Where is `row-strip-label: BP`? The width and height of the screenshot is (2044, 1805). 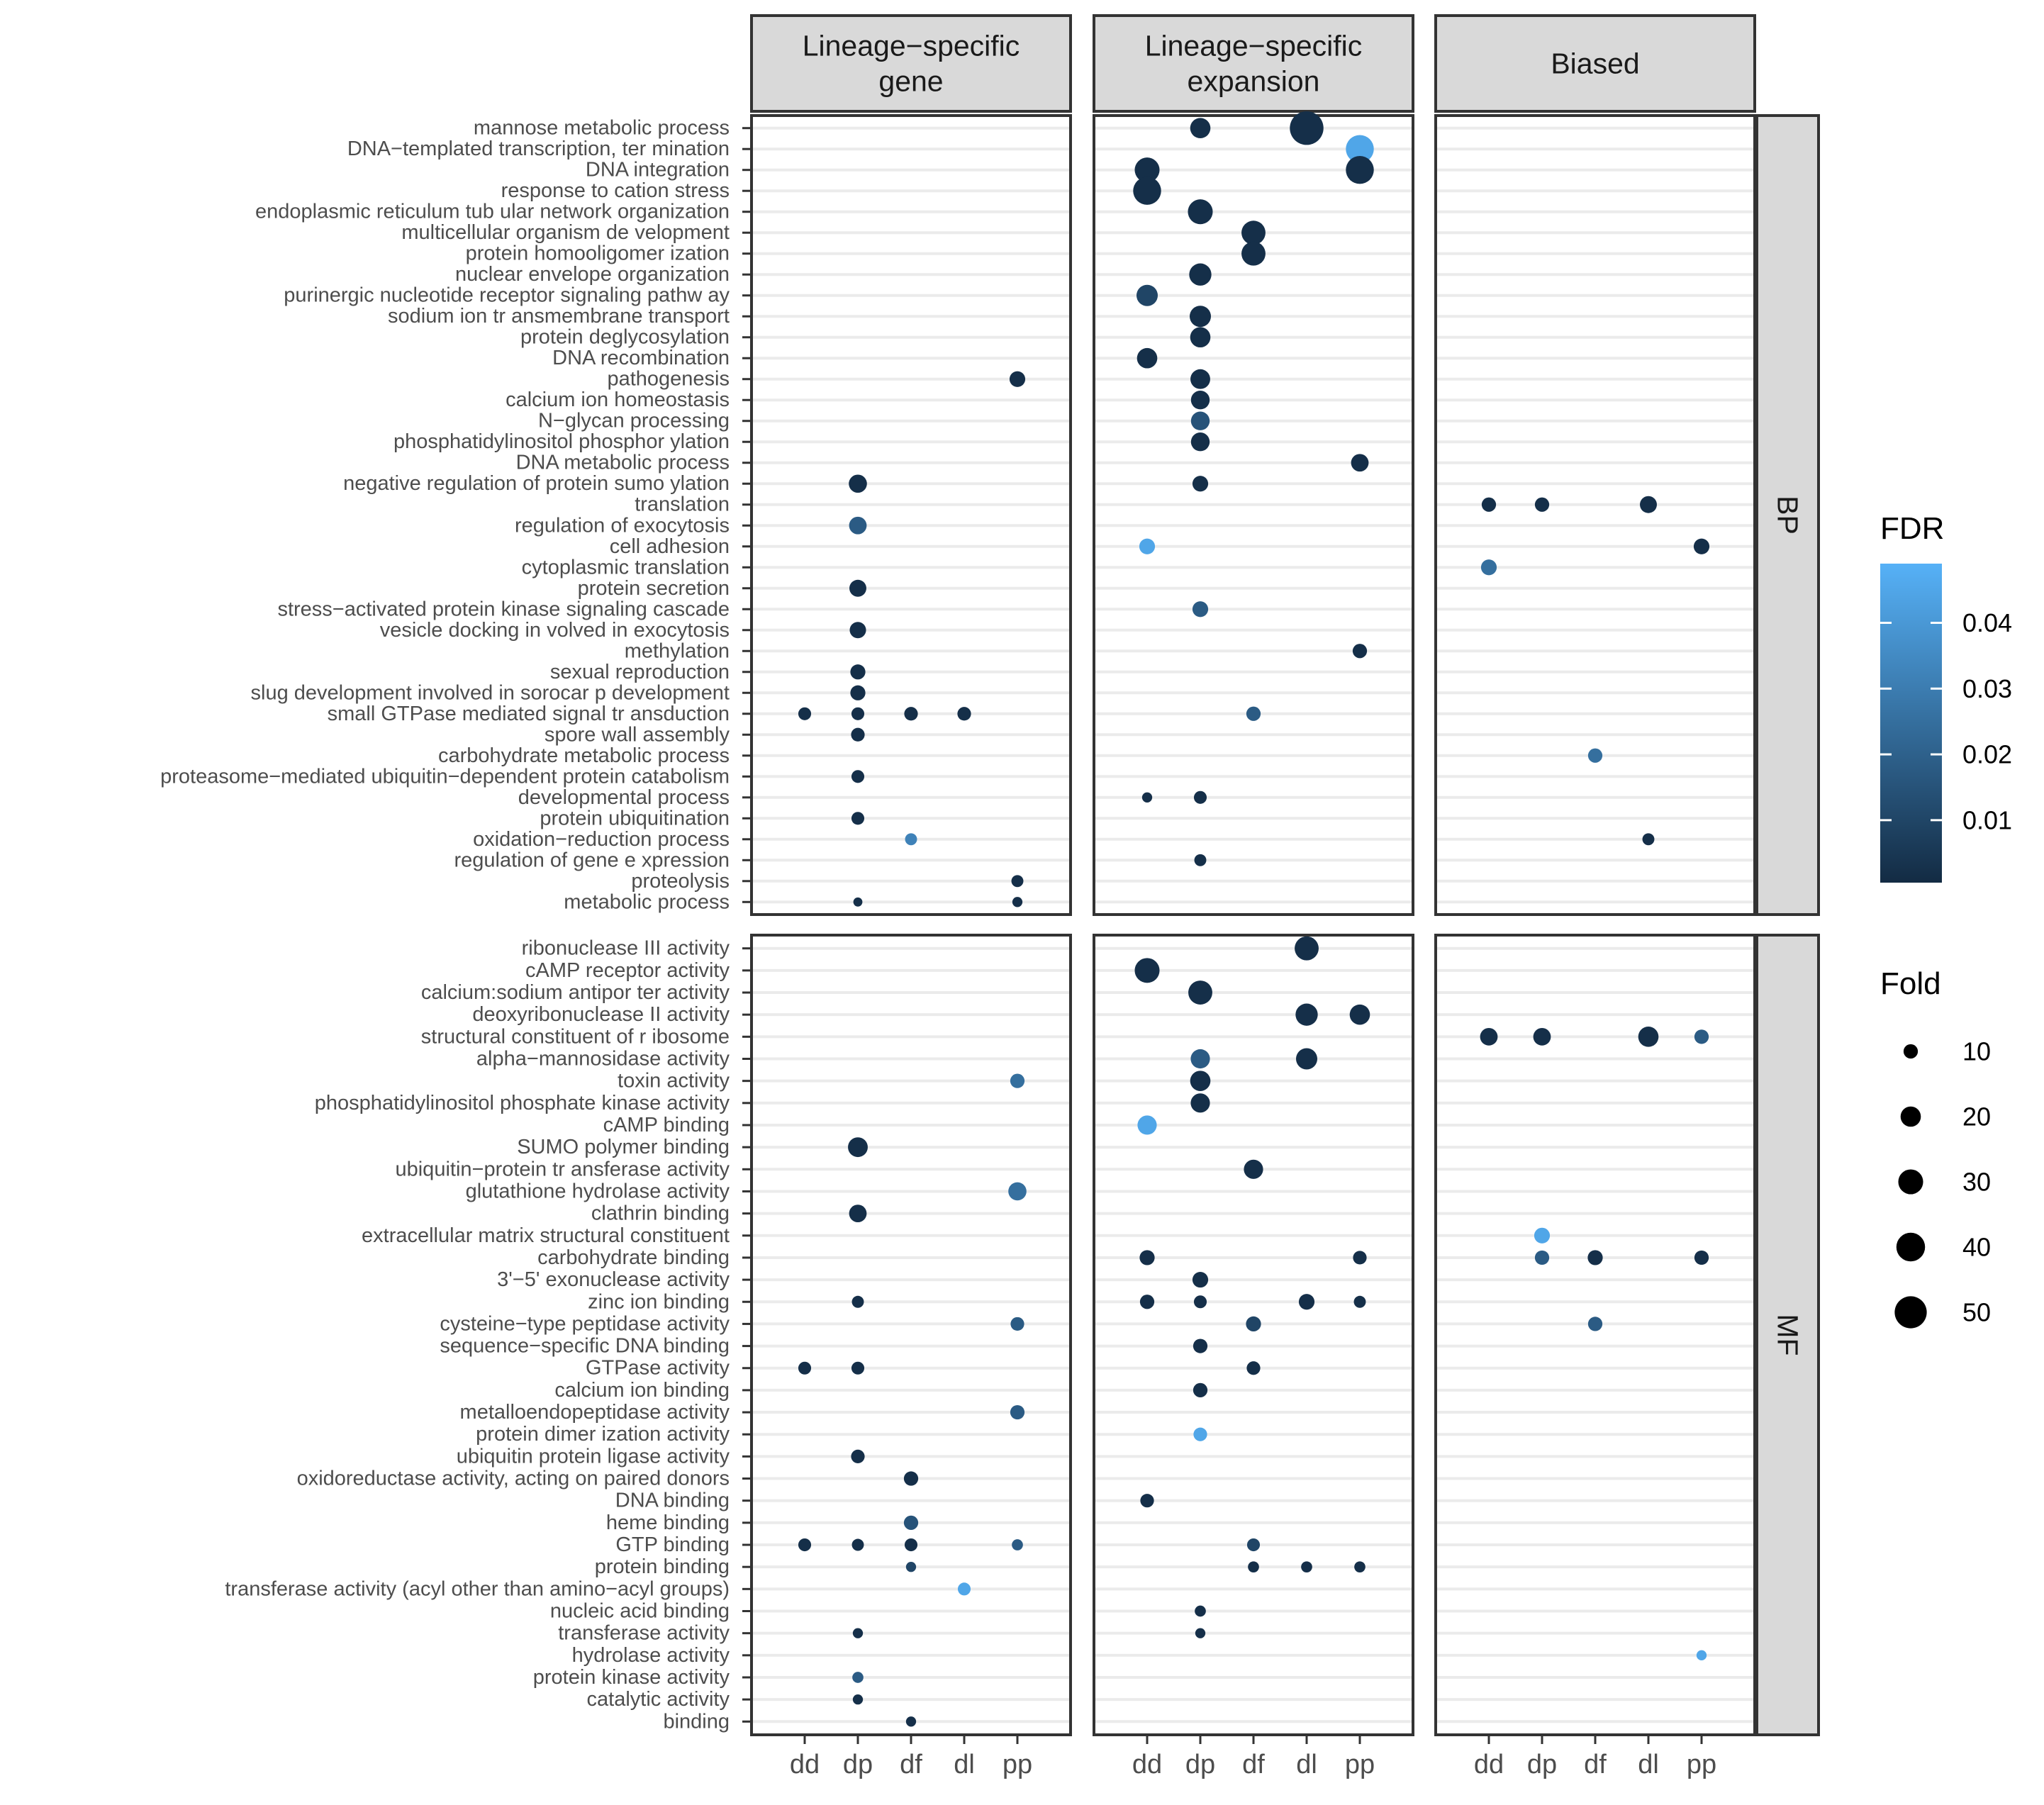 row-strip-label: BP is located at coordinates (1788, 515).